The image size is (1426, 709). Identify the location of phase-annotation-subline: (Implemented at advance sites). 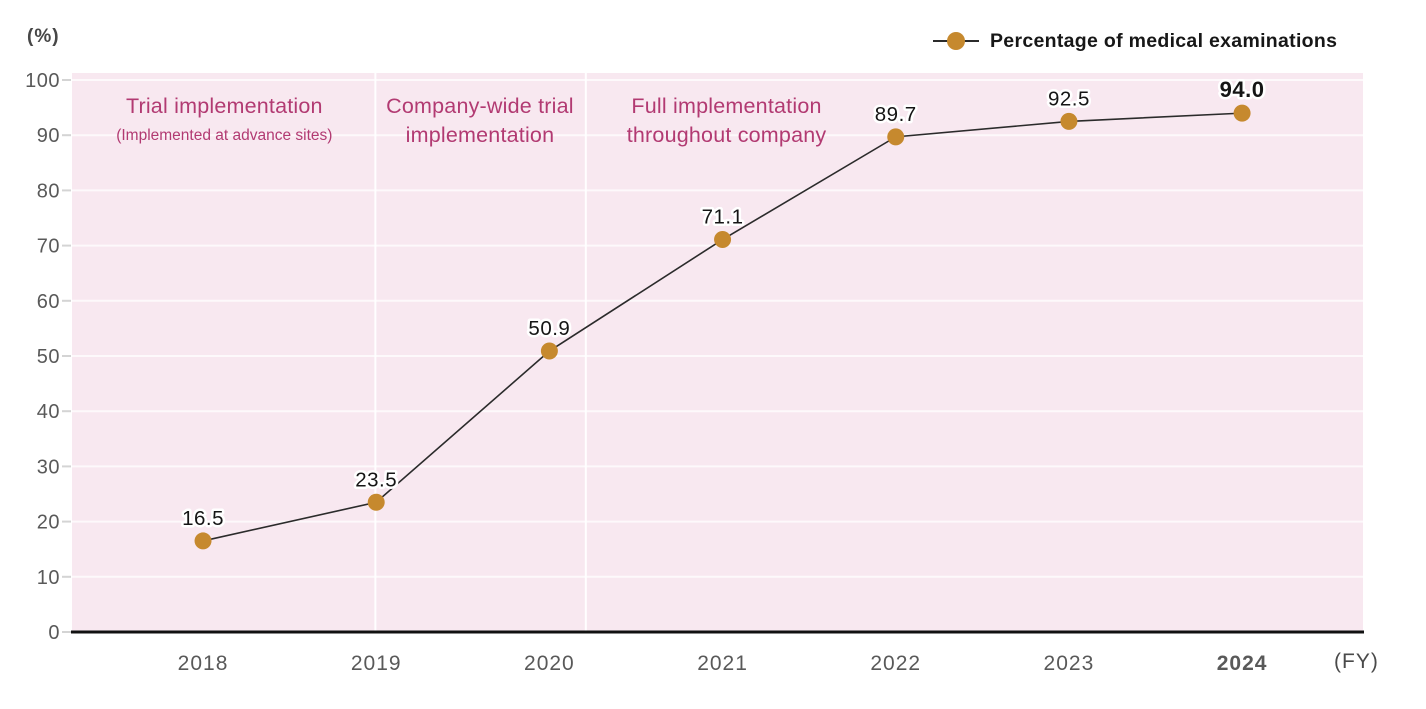
(224, 135).